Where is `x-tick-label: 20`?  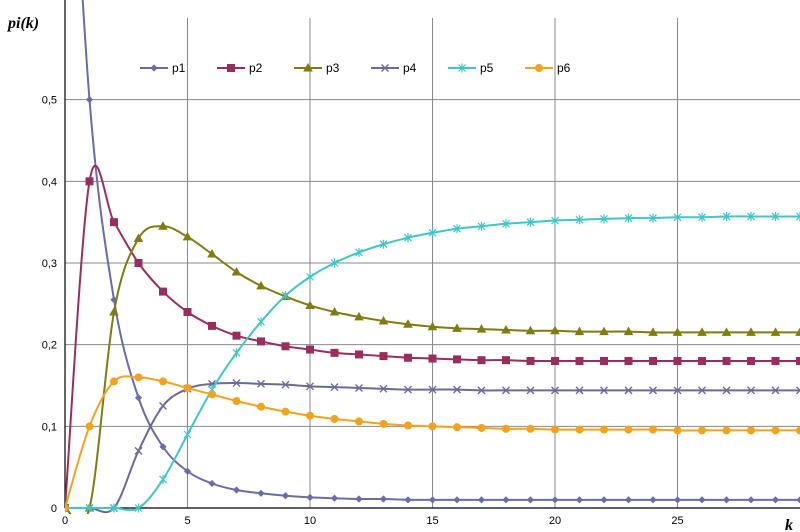
x-tick-label: 20 is located at coordinates (555, 521).